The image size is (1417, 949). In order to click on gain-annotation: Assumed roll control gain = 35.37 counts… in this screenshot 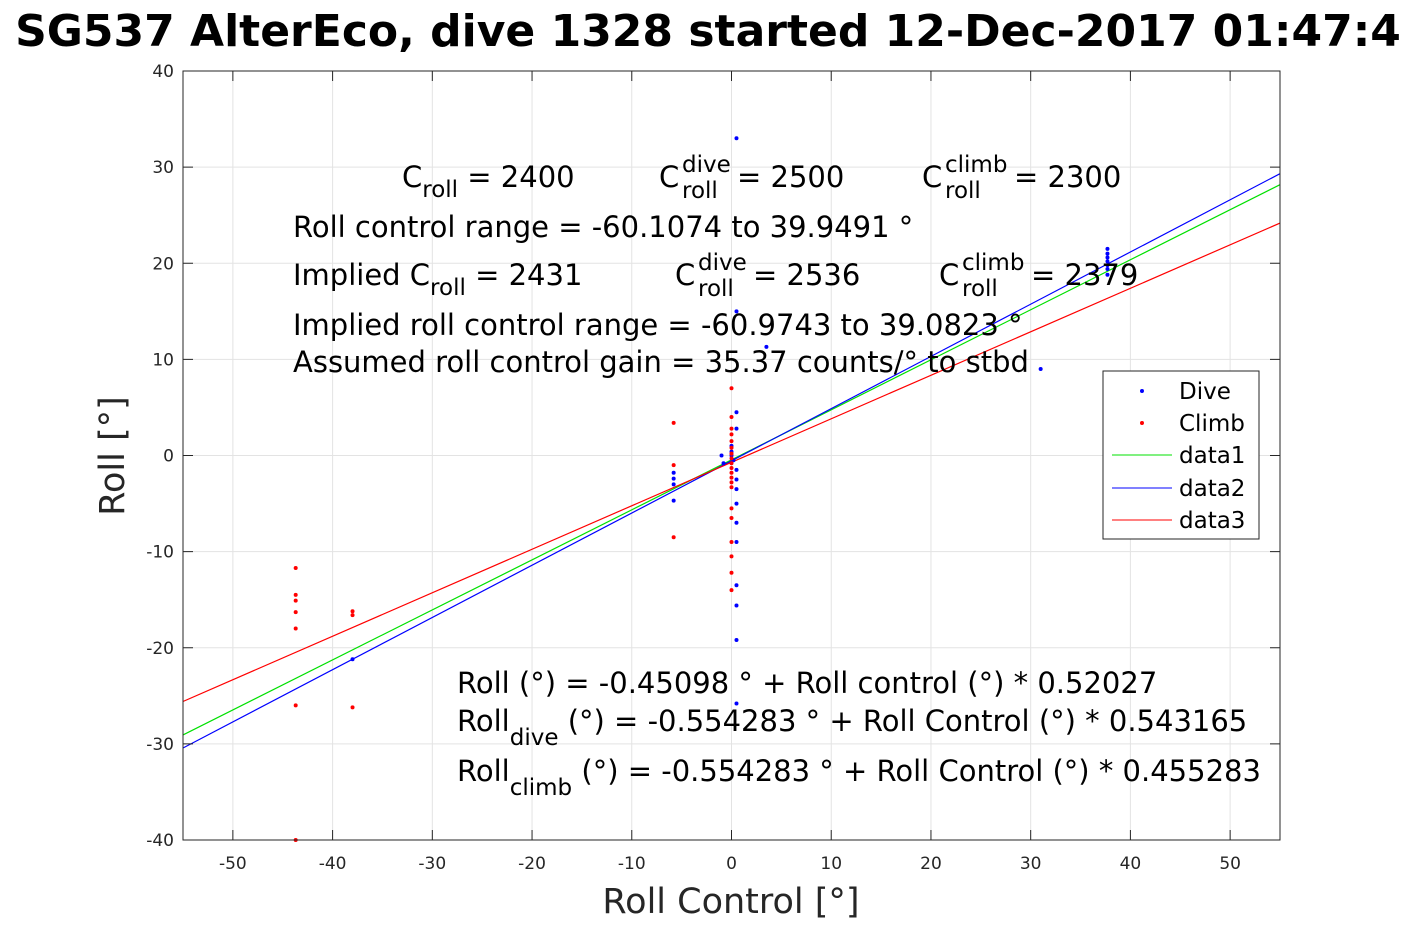, I will do `click(661, 362)`.